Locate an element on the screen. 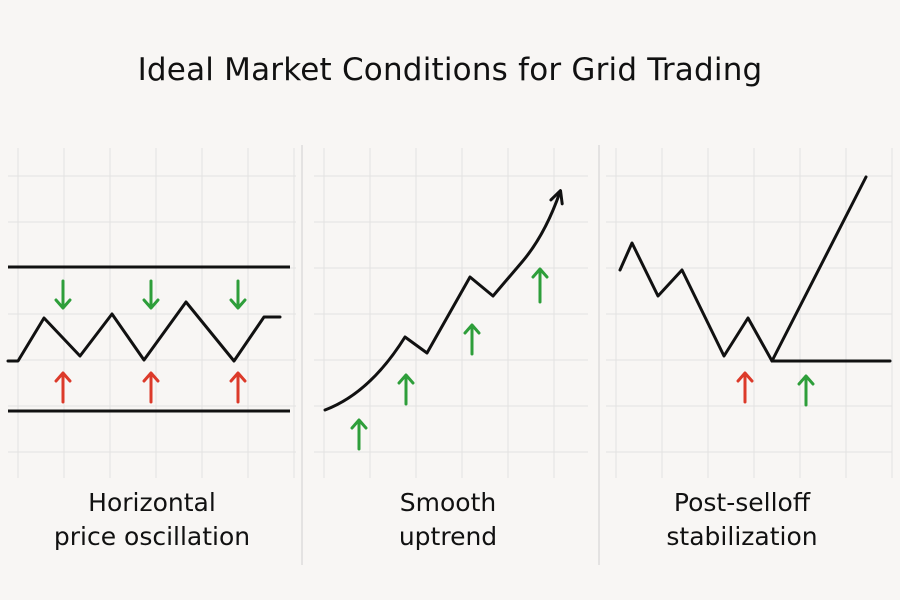 This screenshot has height=600, width=900. panel-post-selloff is located at coordinates (755, 291).